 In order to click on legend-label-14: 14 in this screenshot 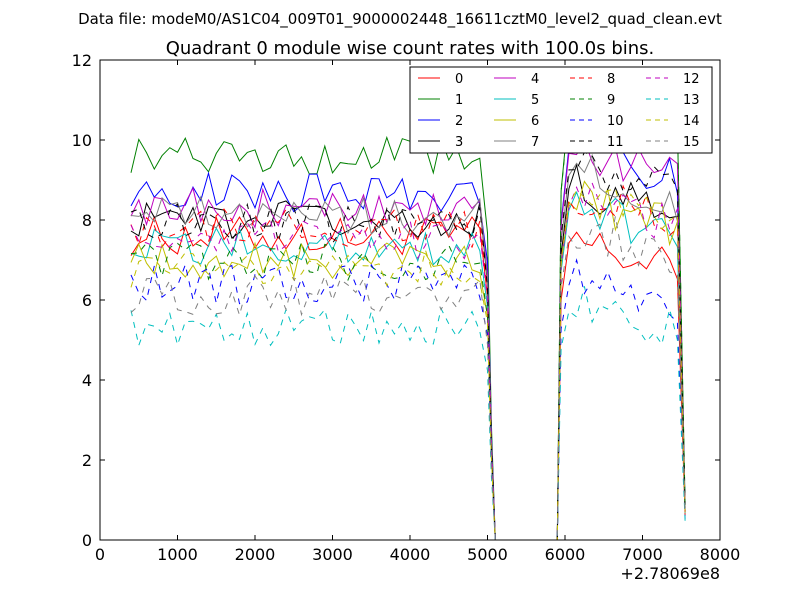, I will do `click(691, 121)`.